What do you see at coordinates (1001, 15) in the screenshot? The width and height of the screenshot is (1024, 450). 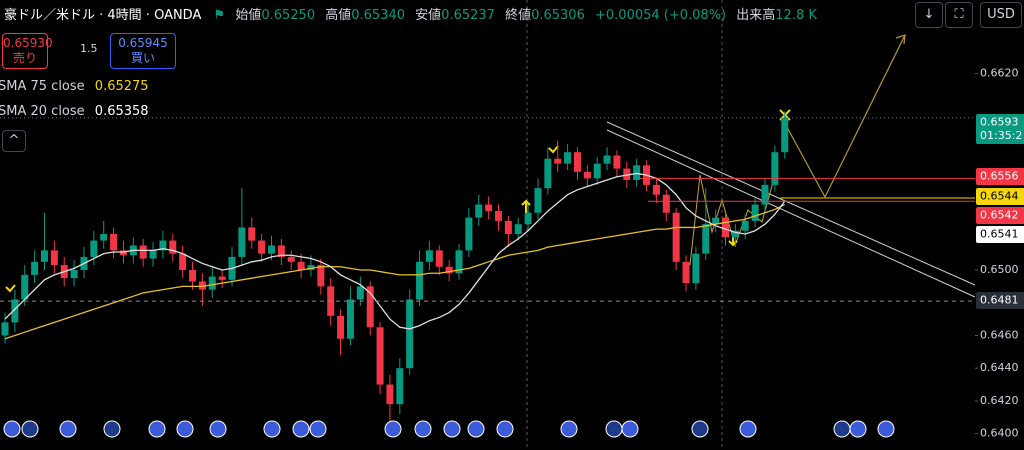 I see `currency-button: USD` at bounding box center [1001, 15].